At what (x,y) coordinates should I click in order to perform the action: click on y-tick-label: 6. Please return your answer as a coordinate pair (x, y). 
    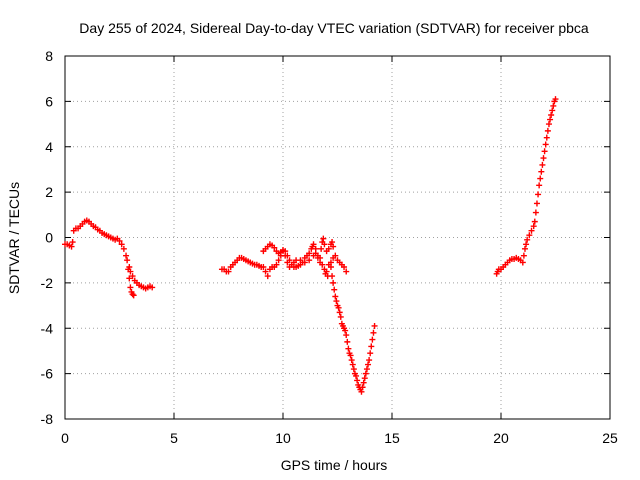
    Looking at the image, I should click on (49, 101).